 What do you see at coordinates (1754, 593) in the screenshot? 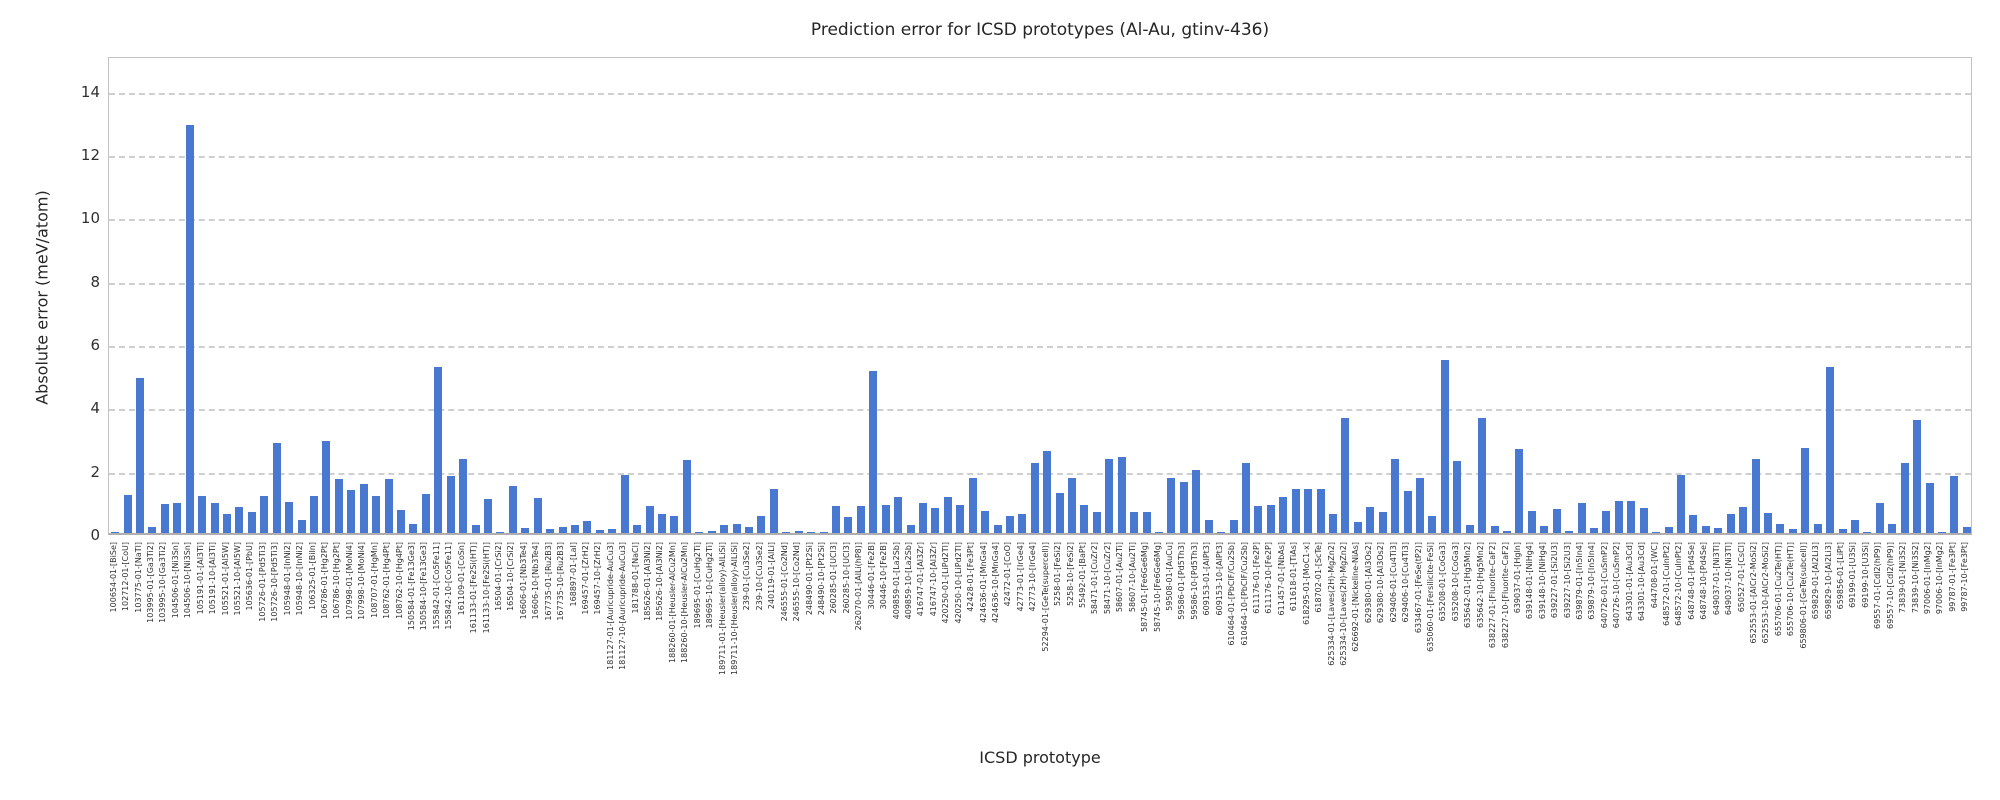
I see `x-tick-label: 652553-01-[AlCr2-MoSi2]` at bounding box center [1754, 593].